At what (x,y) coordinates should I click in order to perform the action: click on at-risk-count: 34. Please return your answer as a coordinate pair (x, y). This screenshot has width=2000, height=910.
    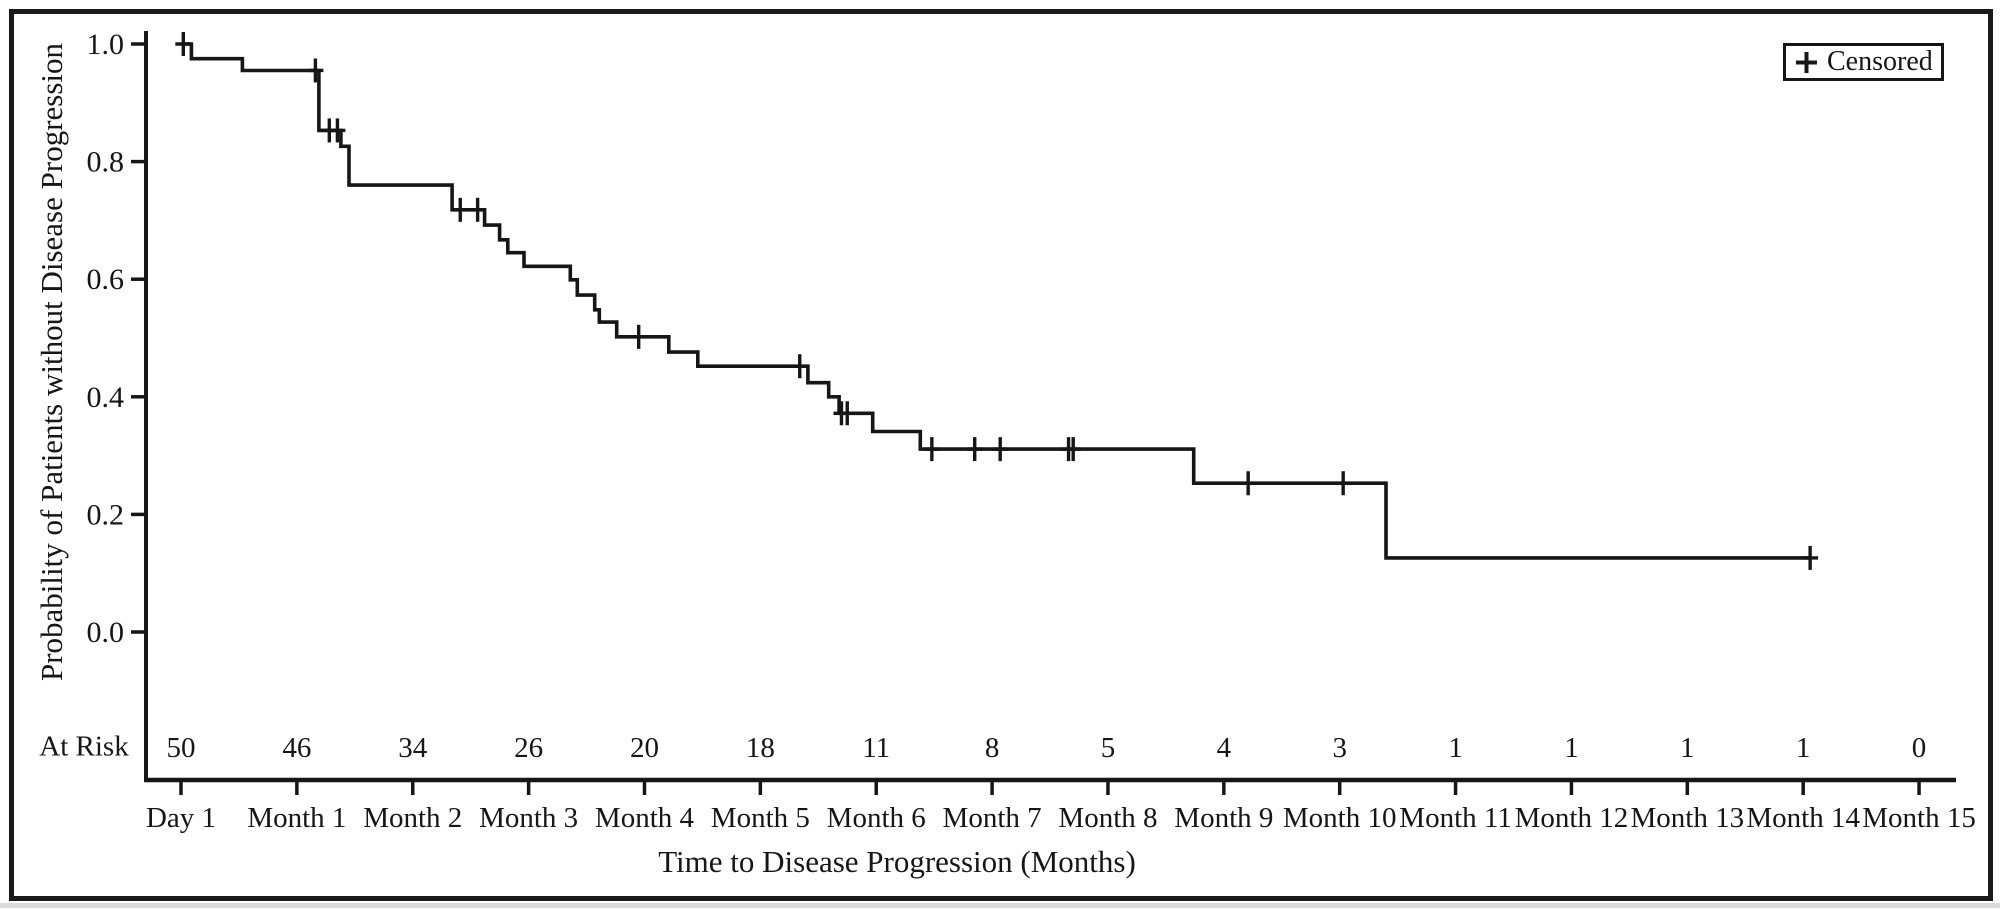
    Looking at the image, I should click on (413, 748).